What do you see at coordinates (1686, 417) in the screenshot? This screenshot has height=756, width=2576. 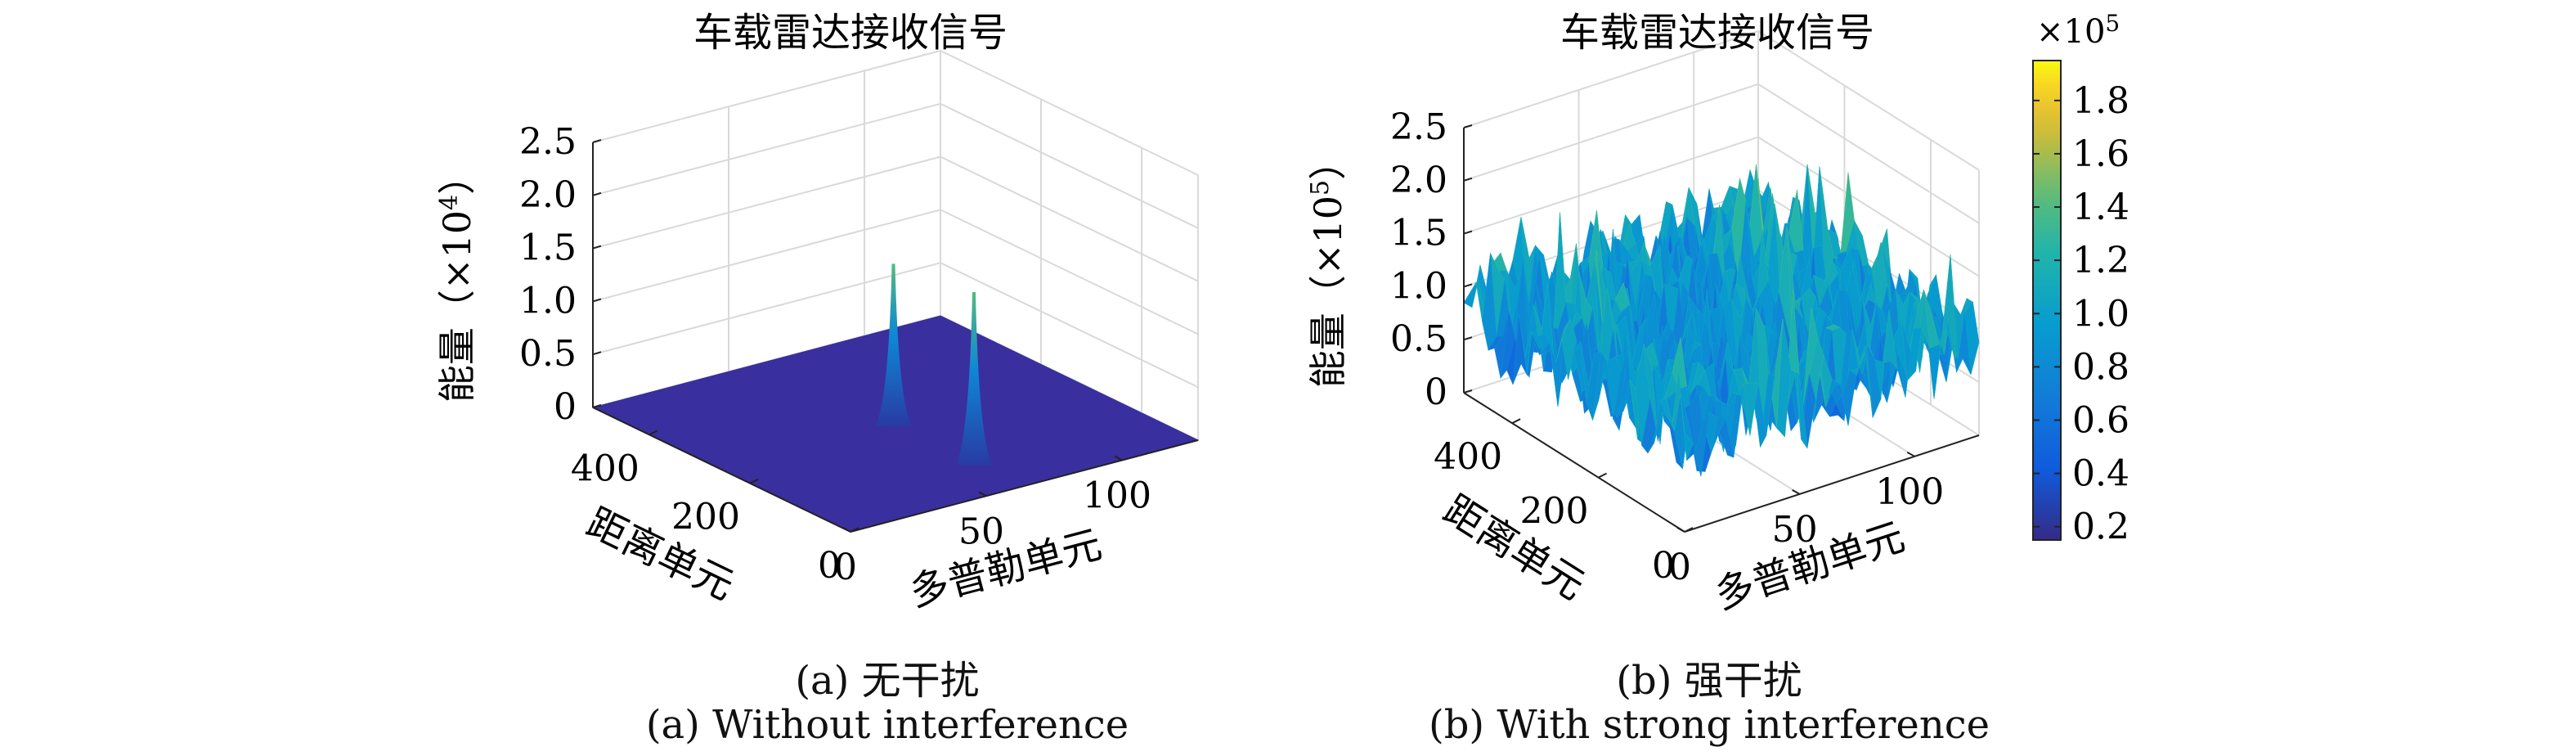 I see `surface-patch` at bounding box center [1686, 417].